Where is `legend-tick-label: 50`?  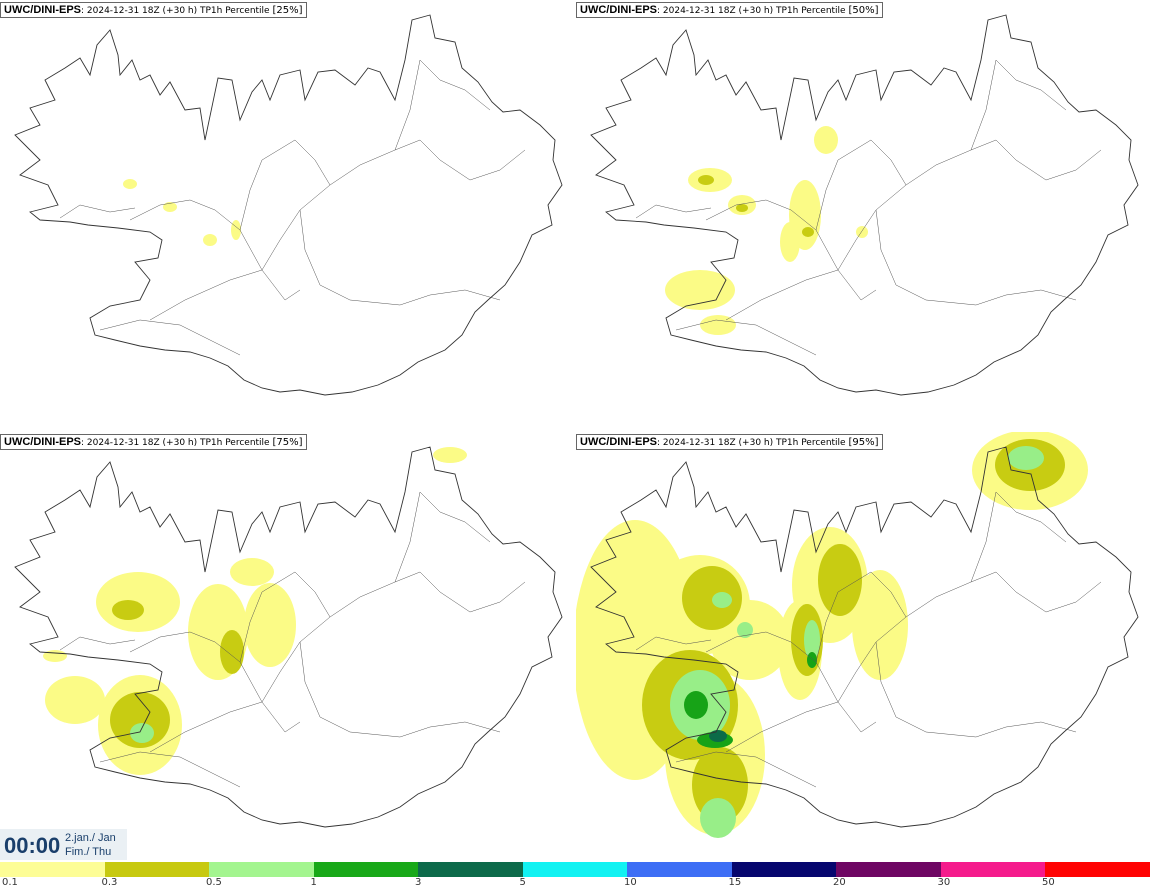
legend-tick-label: 50 is located at coordinates (1048, 882).